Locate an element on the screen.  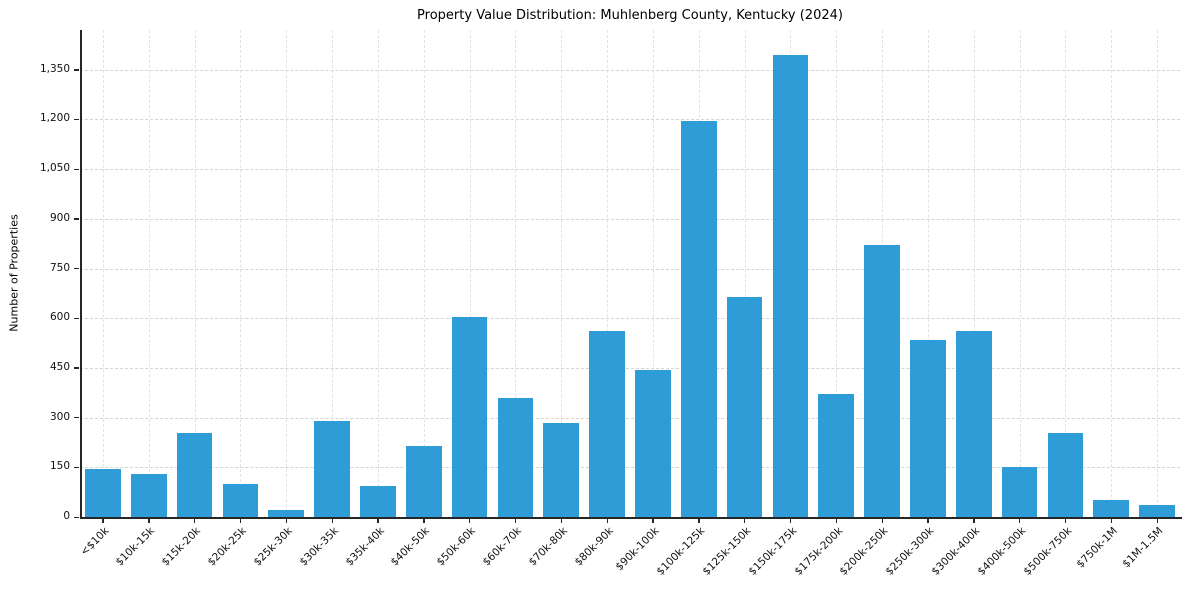
x-tick-label: $100k-125k is located at coordinates (681, 551).